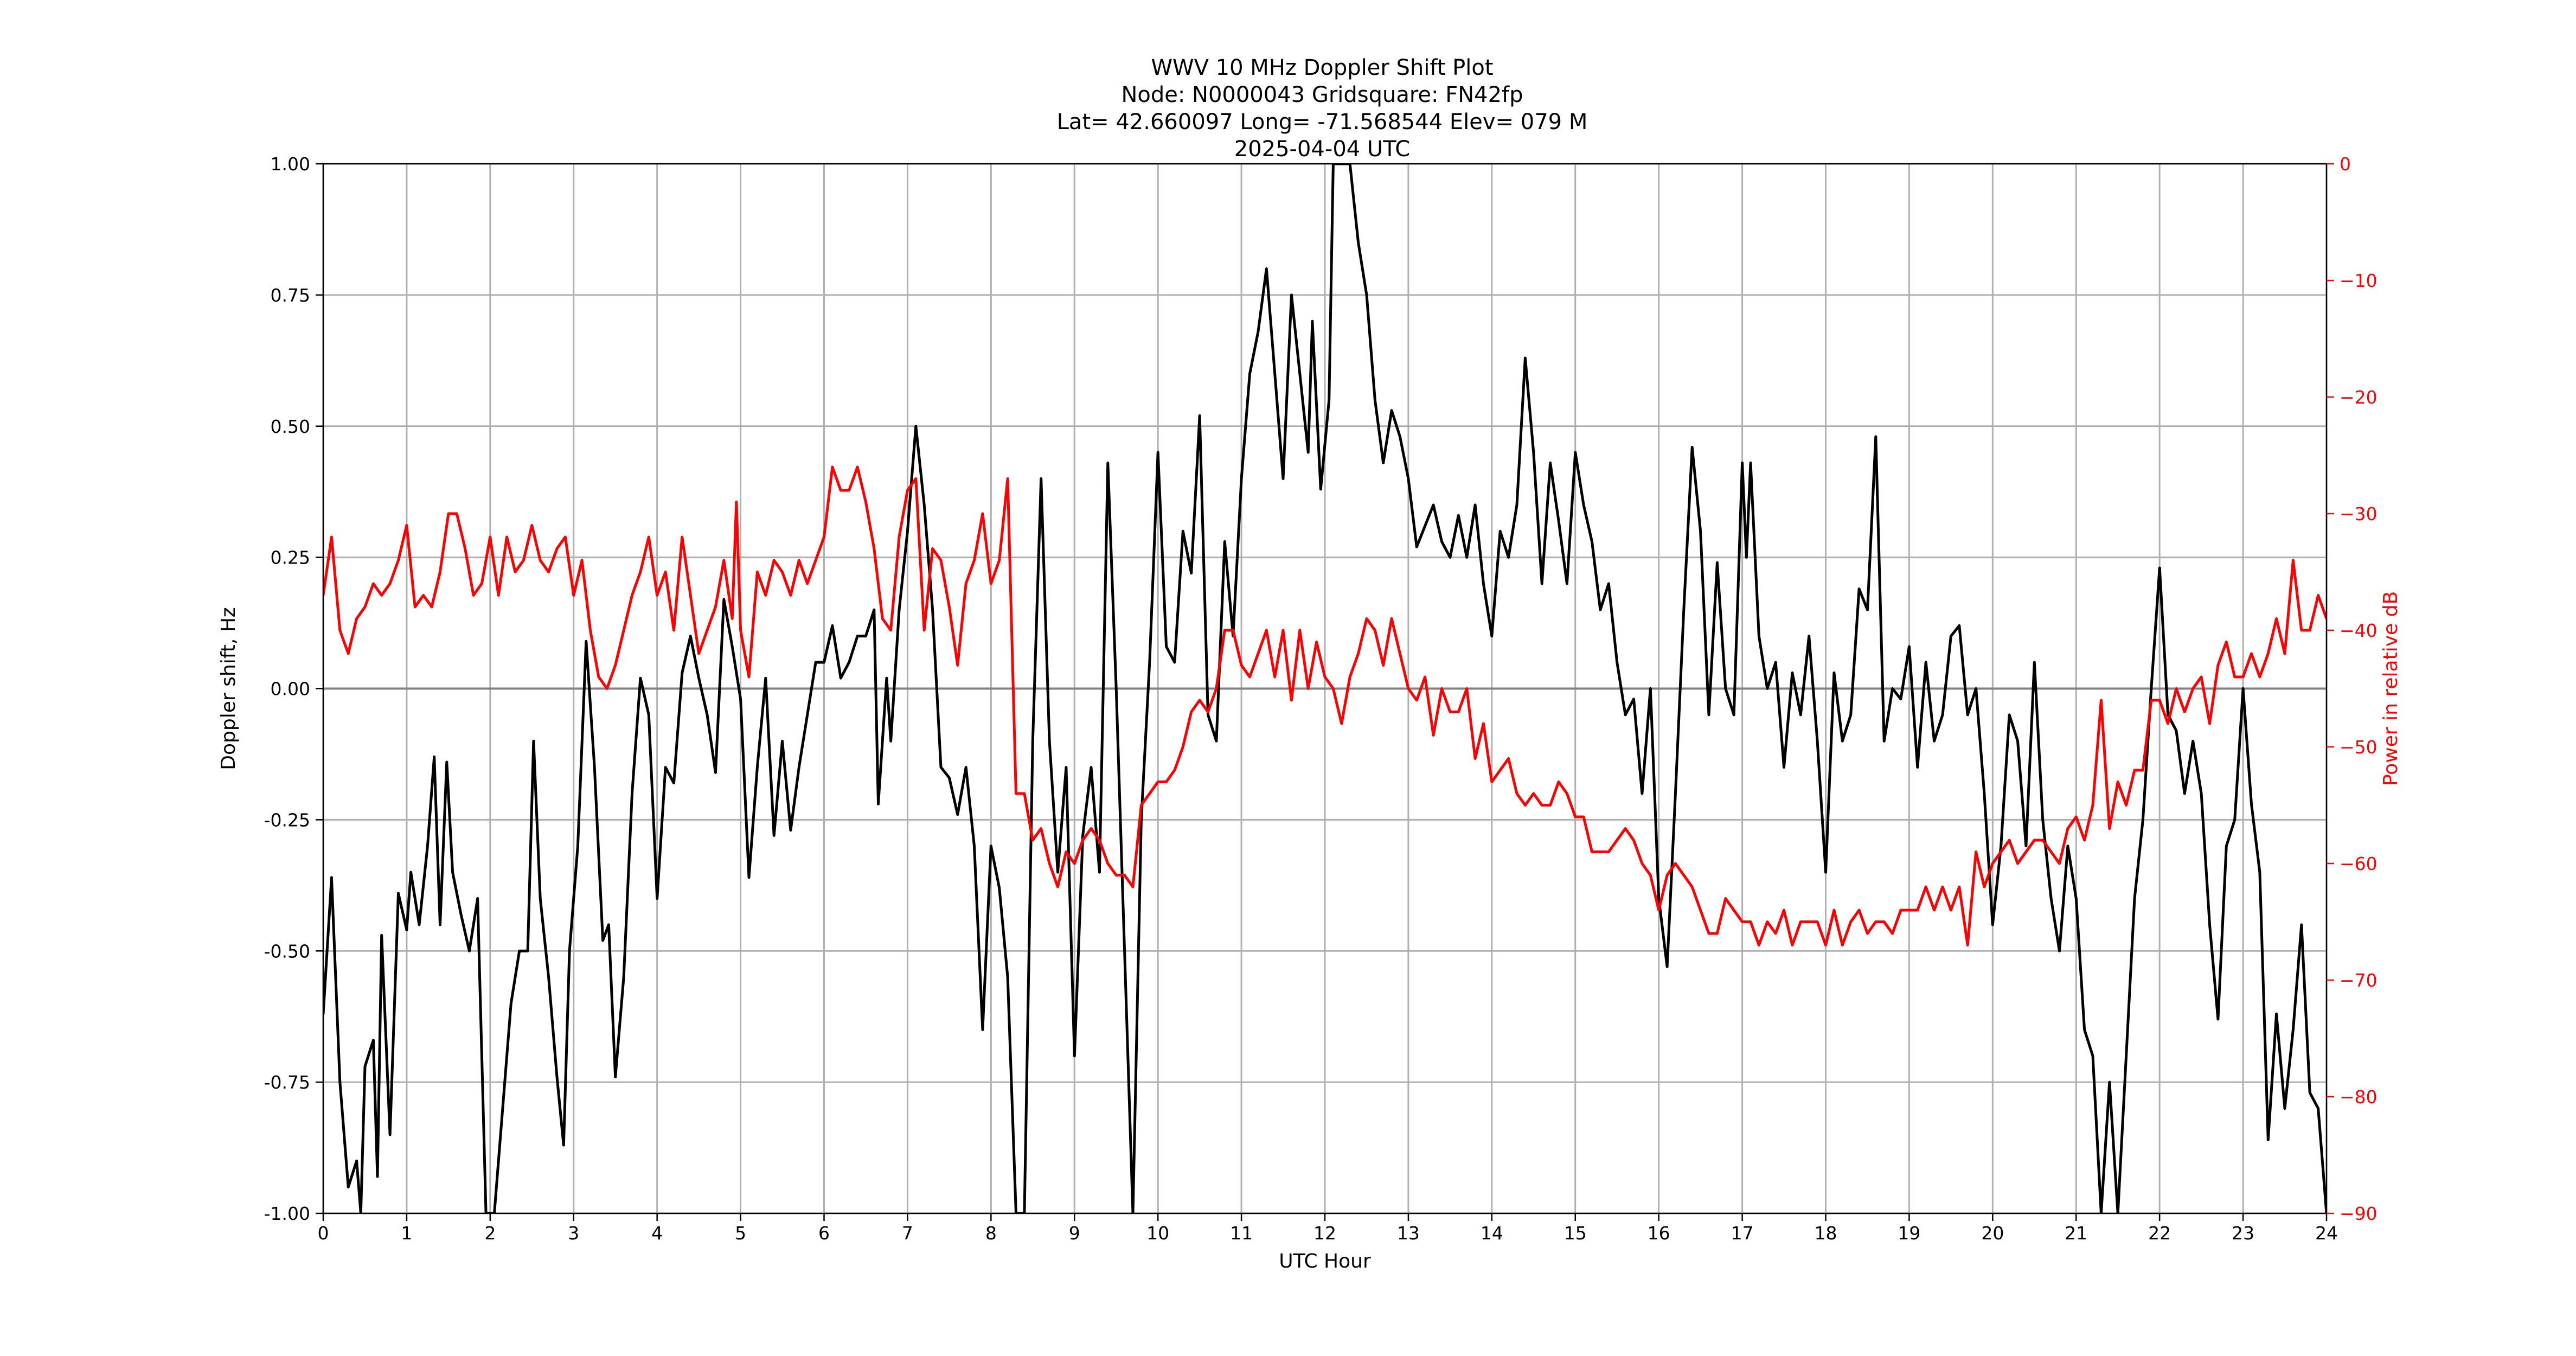  I want to click on x-tick-label: 24, so click(2326, 1233).